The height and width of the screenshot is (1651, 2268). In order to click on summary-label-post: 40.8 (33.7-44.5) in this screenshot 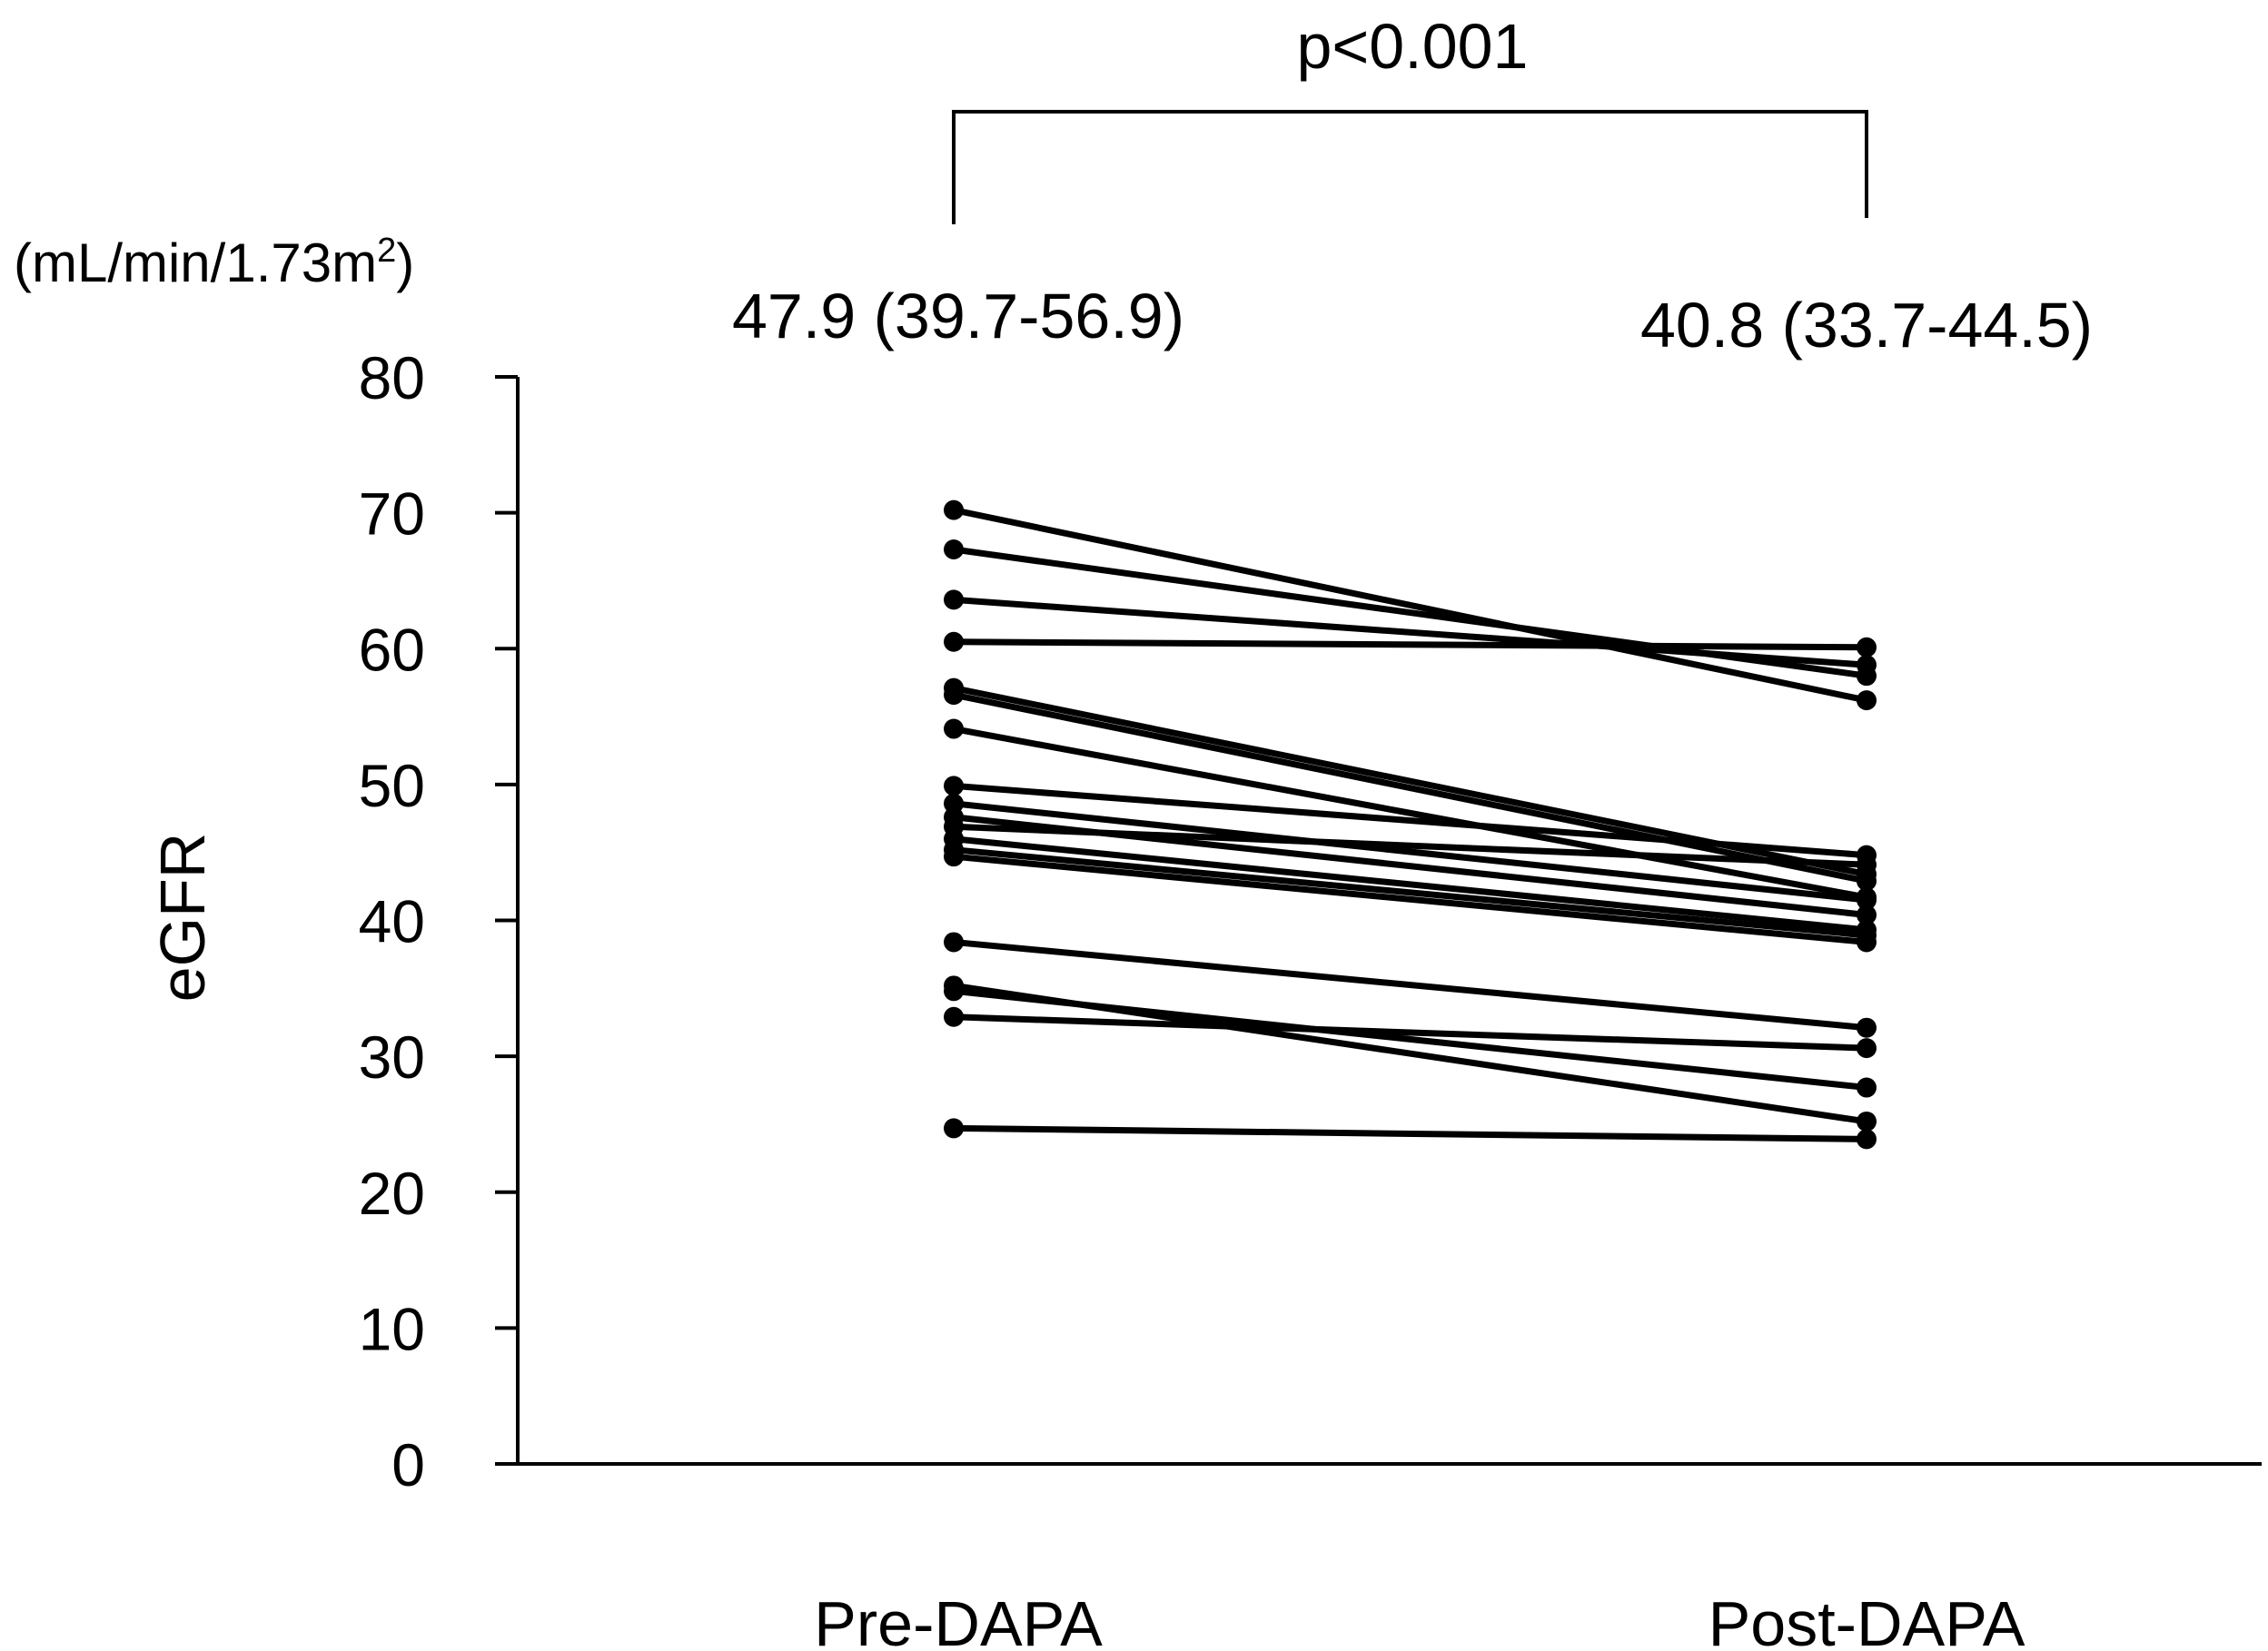, I will do `click(1867, 325)`.